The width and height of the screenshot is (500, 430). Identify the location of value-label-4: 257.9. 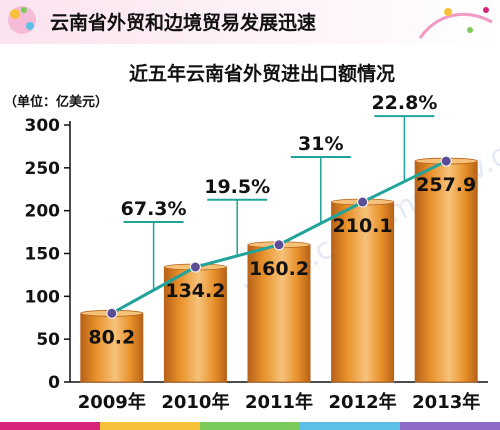
(446, 185).